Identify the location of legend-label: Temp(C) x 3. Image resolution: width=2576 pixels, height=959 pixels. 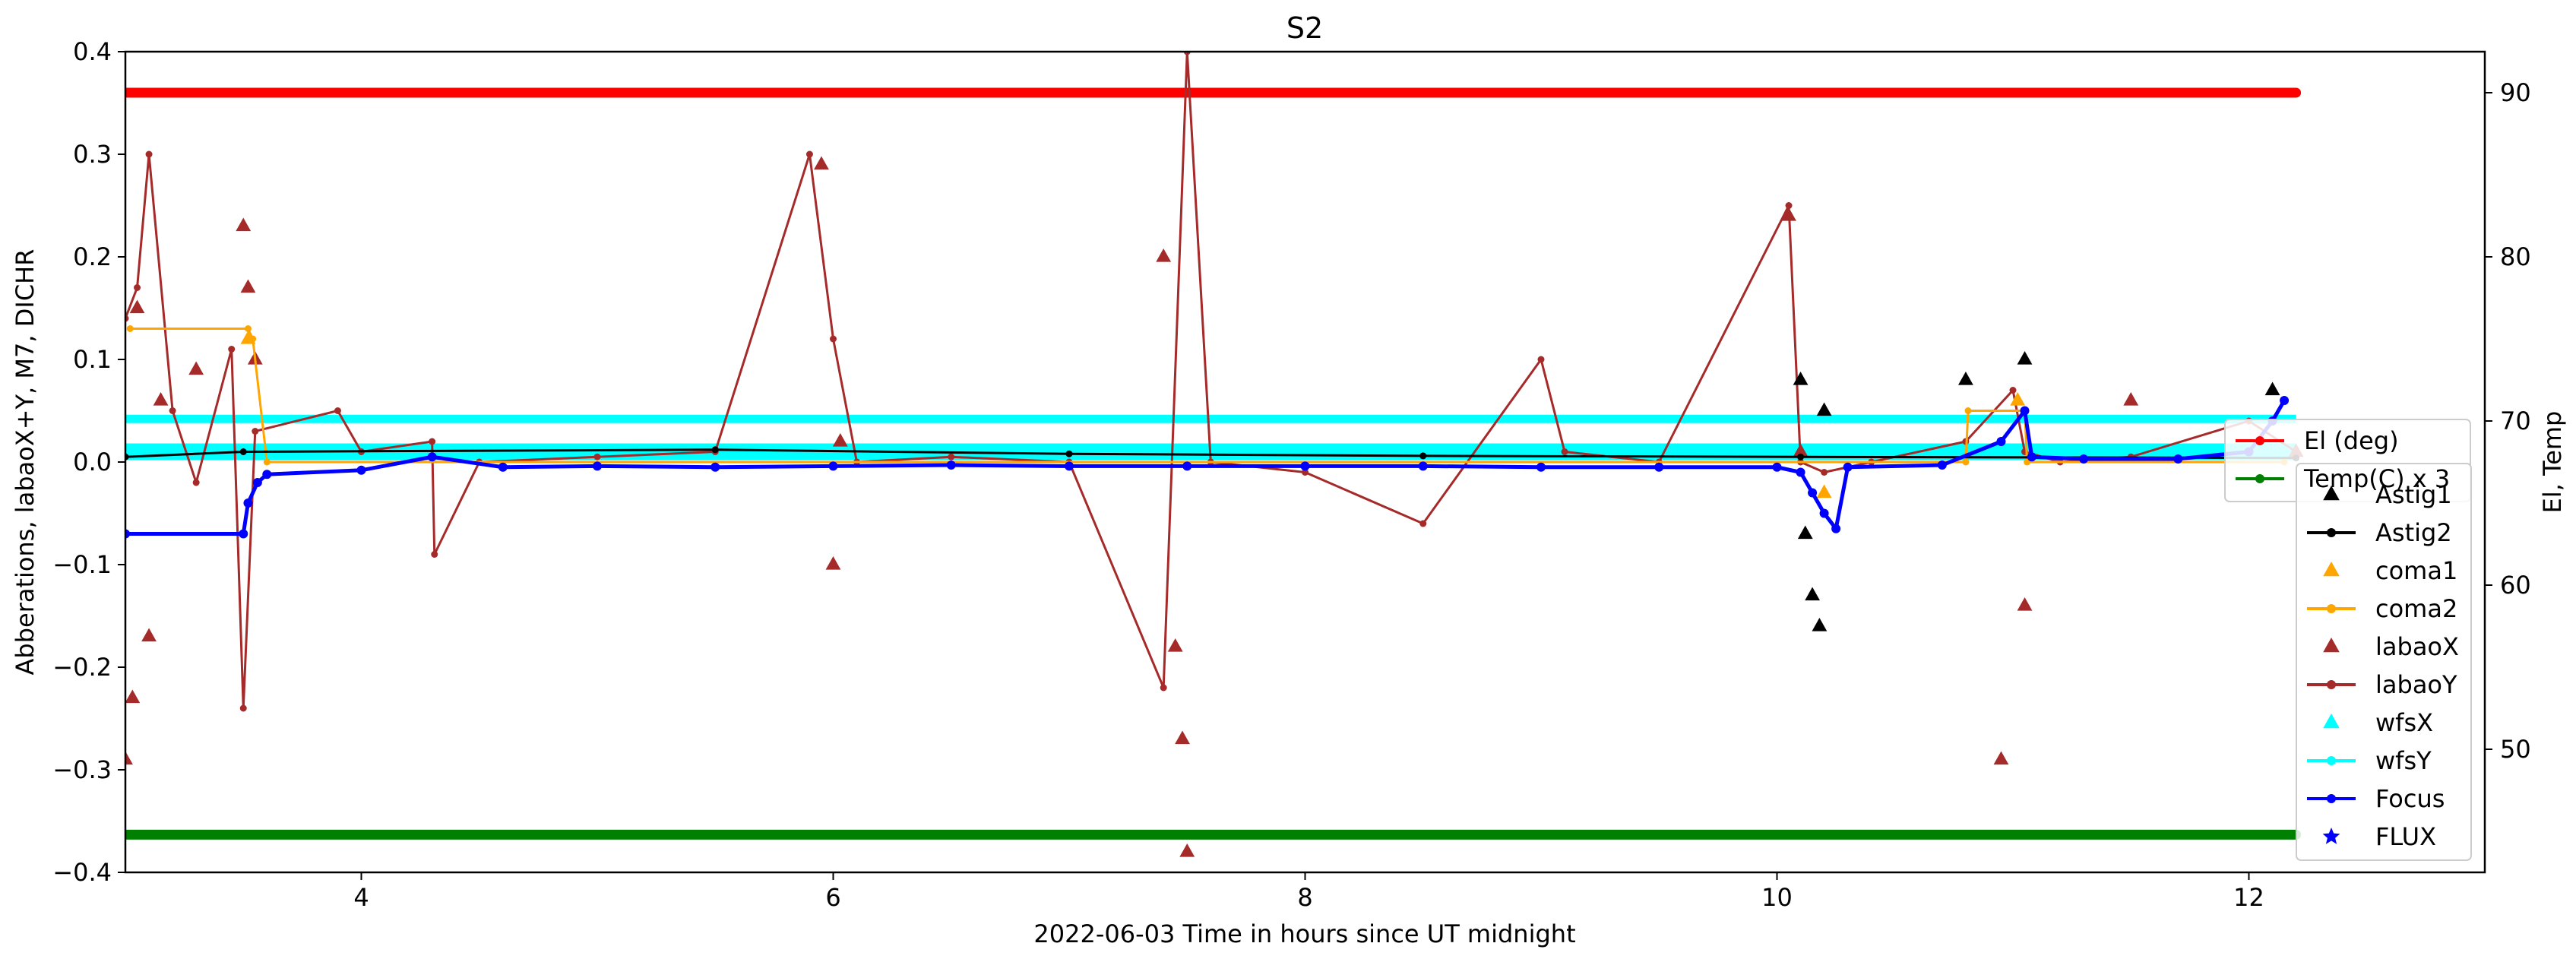
(2376, 478).